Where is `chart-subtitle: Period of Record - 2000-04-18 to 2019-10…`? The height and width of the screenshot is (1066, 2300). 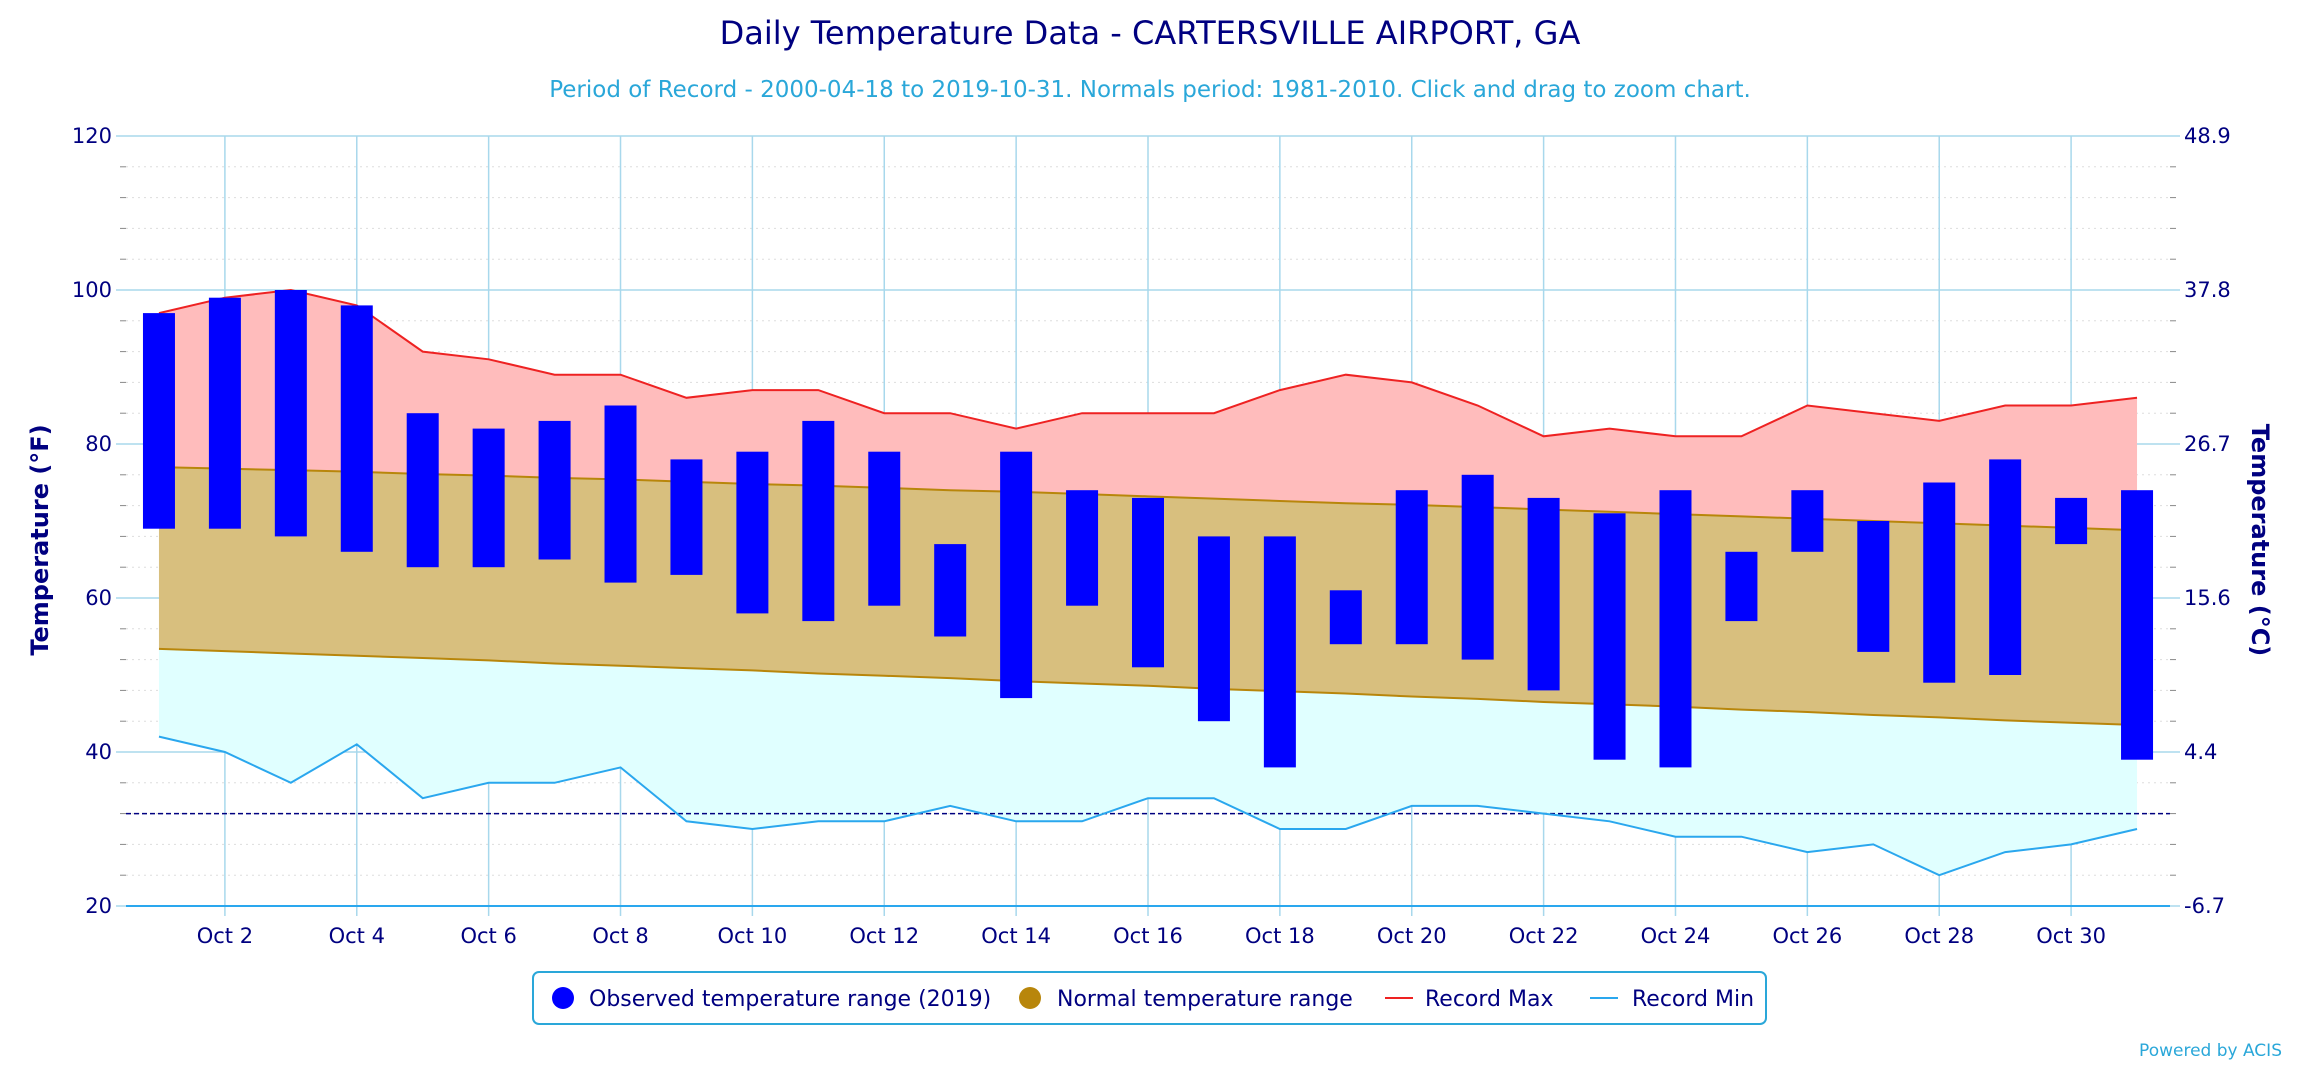
chart-subtitle: Period of Record - 2000-04-18 to 2019-10… is located at coordinates (1150, 90).